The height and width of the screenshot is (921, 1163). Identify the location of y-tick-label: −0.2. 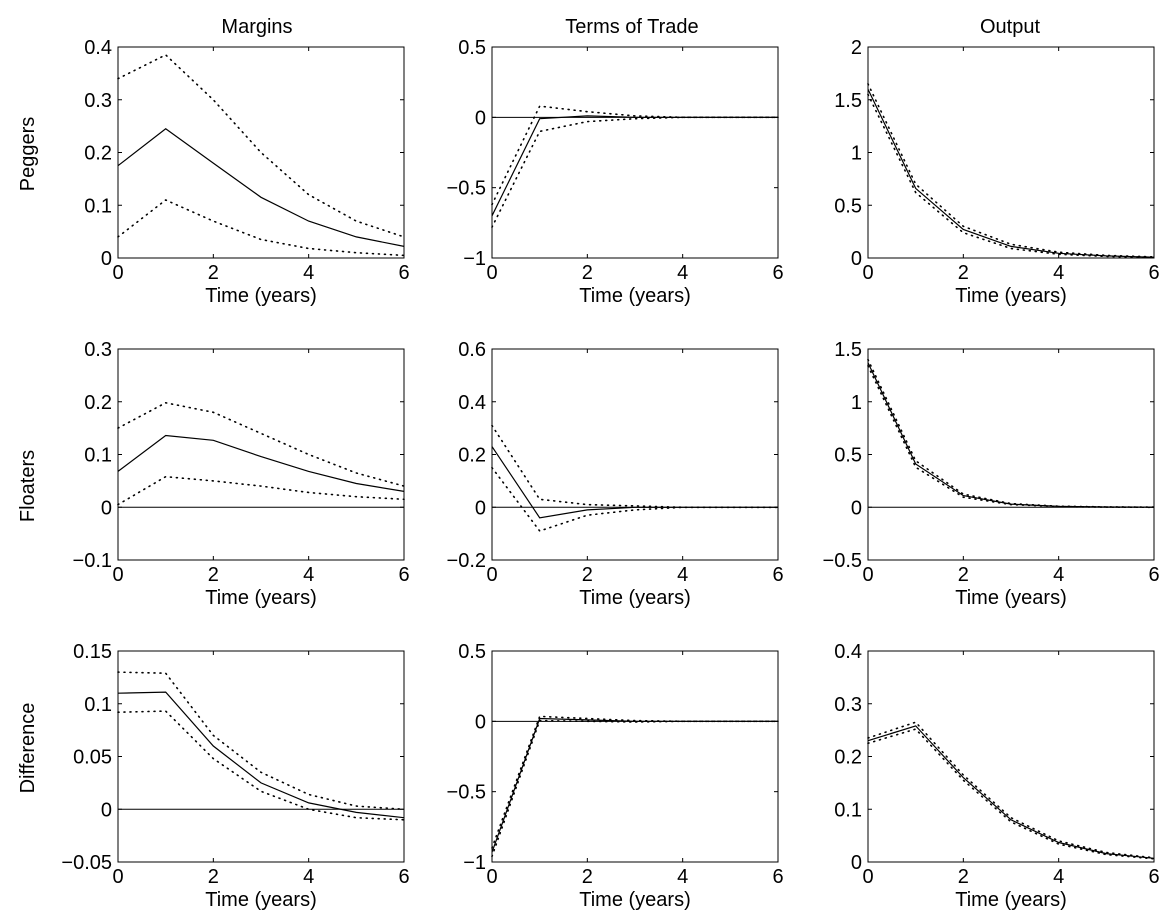
(466, 561).